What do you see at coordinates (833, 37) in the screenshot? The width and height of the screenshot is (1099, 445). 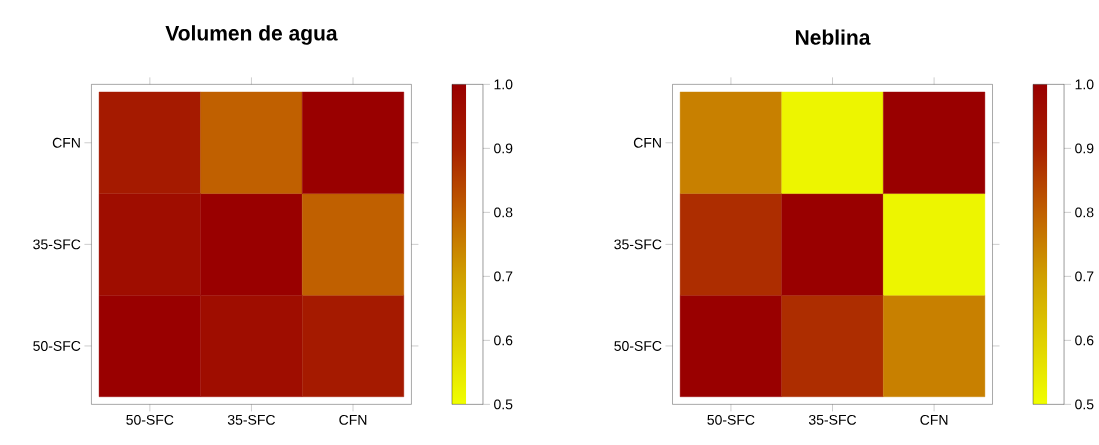 I see `chart-title: Neblina` at bounding box center [833, 37].